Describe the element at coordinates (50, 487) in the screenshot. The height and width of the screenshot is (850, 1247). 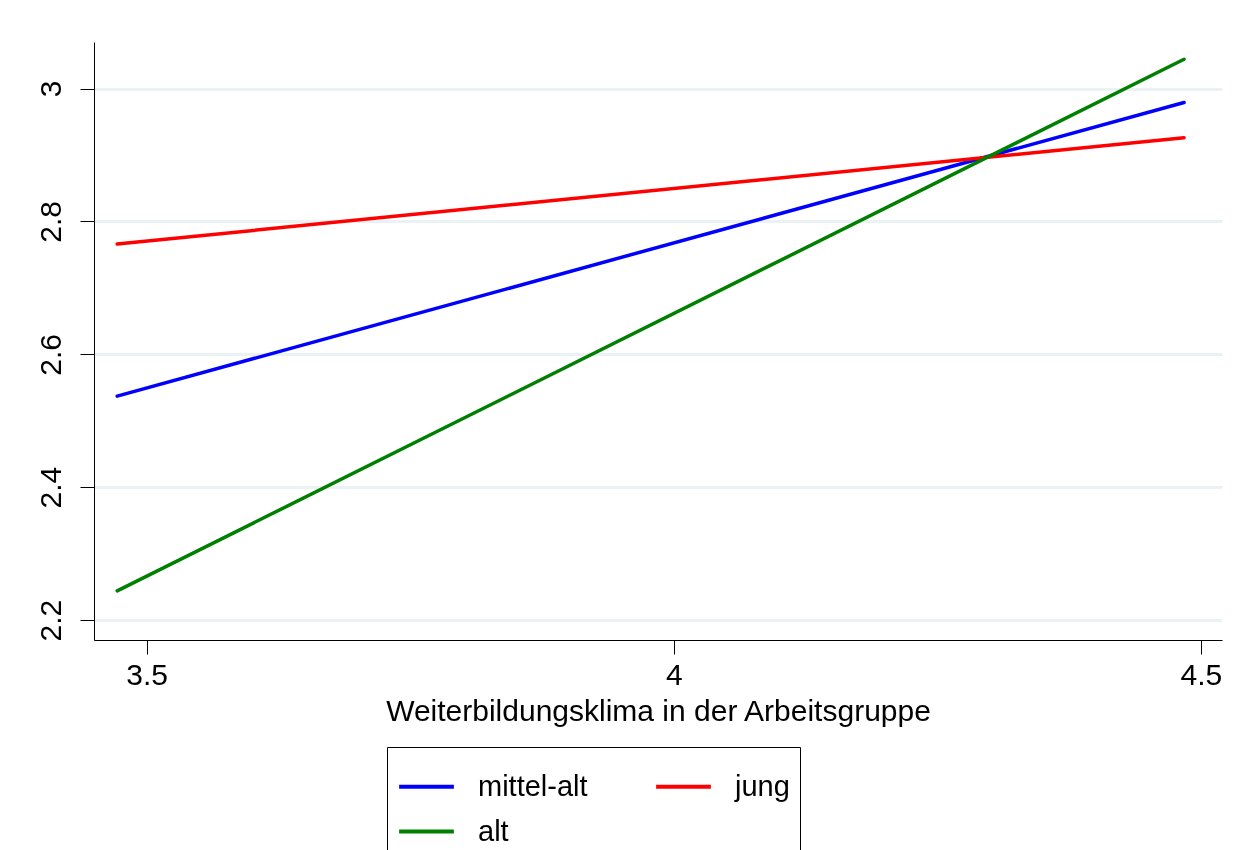
I see `y-tick-label: 2.4` at that location.